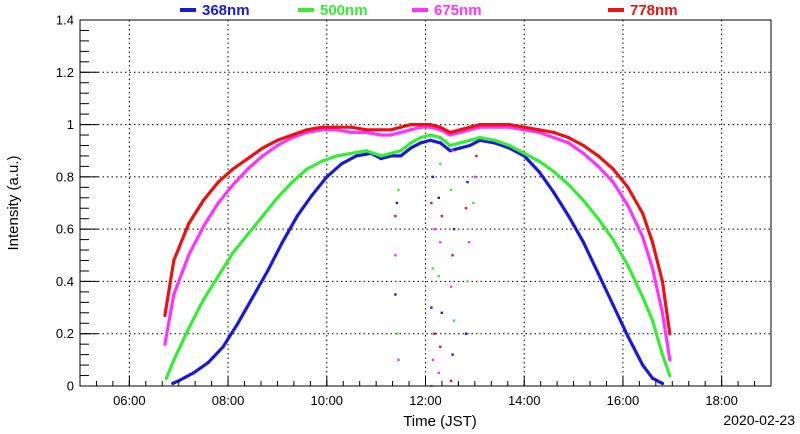 The width and height of the screenshot is (800, 434). What do you see at coordinates (77, 203) in the screenshot?
I see `y-axis: 0 0.2 0.4 0.6 0.8 1 1.2 1.4` at bounding box center [77, 203].